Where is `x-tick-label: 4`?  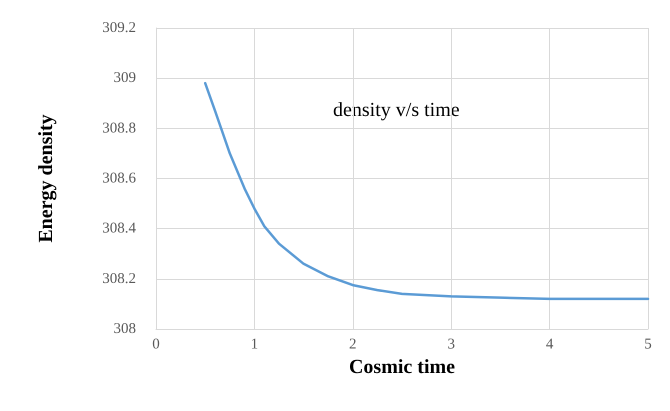
x-tick-label: 4 is located at coordinates (550, 344).